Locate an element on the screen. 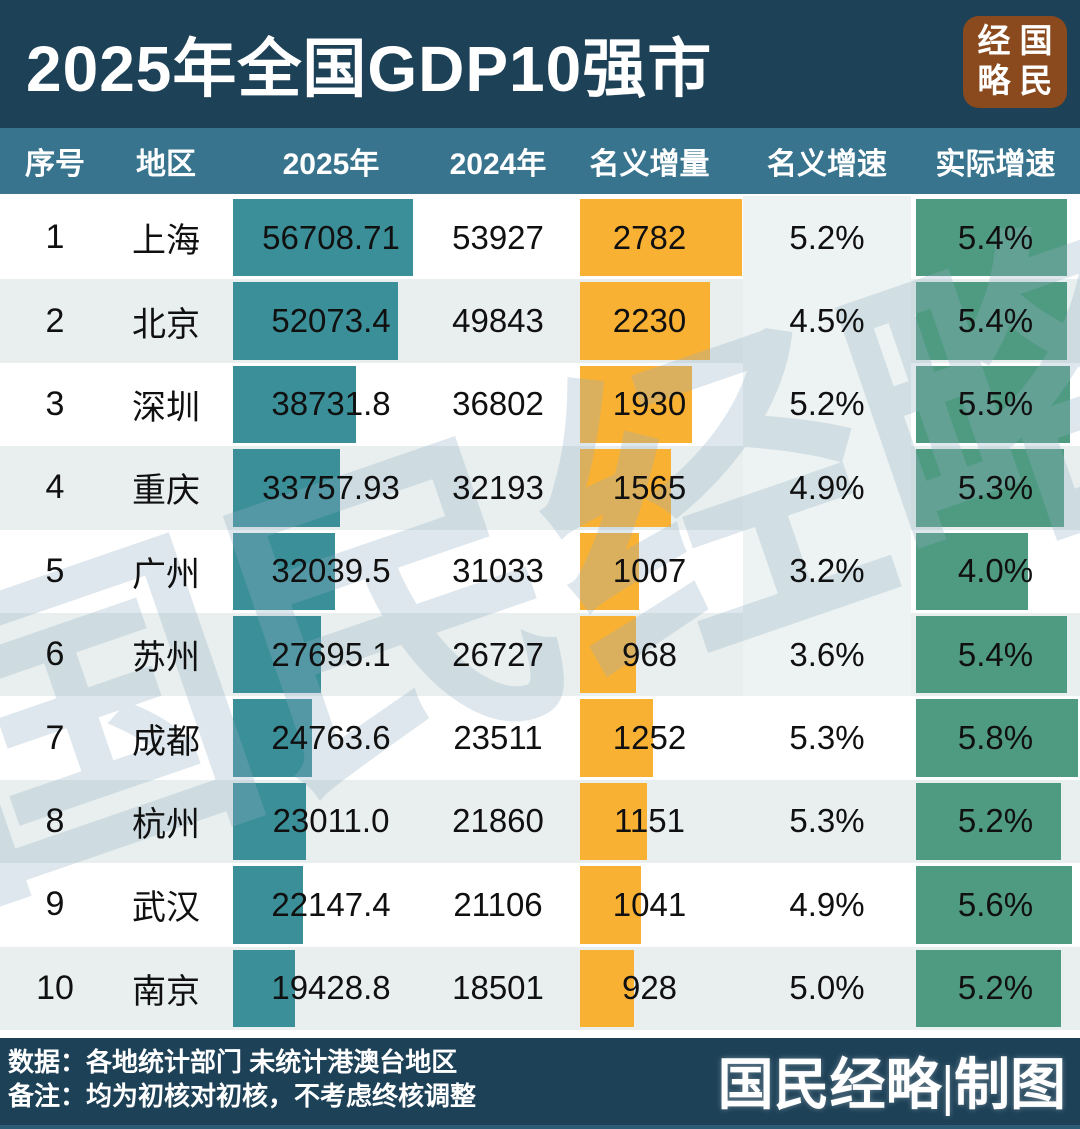  city-cell: 上海 is located at coordinates (166, 237).